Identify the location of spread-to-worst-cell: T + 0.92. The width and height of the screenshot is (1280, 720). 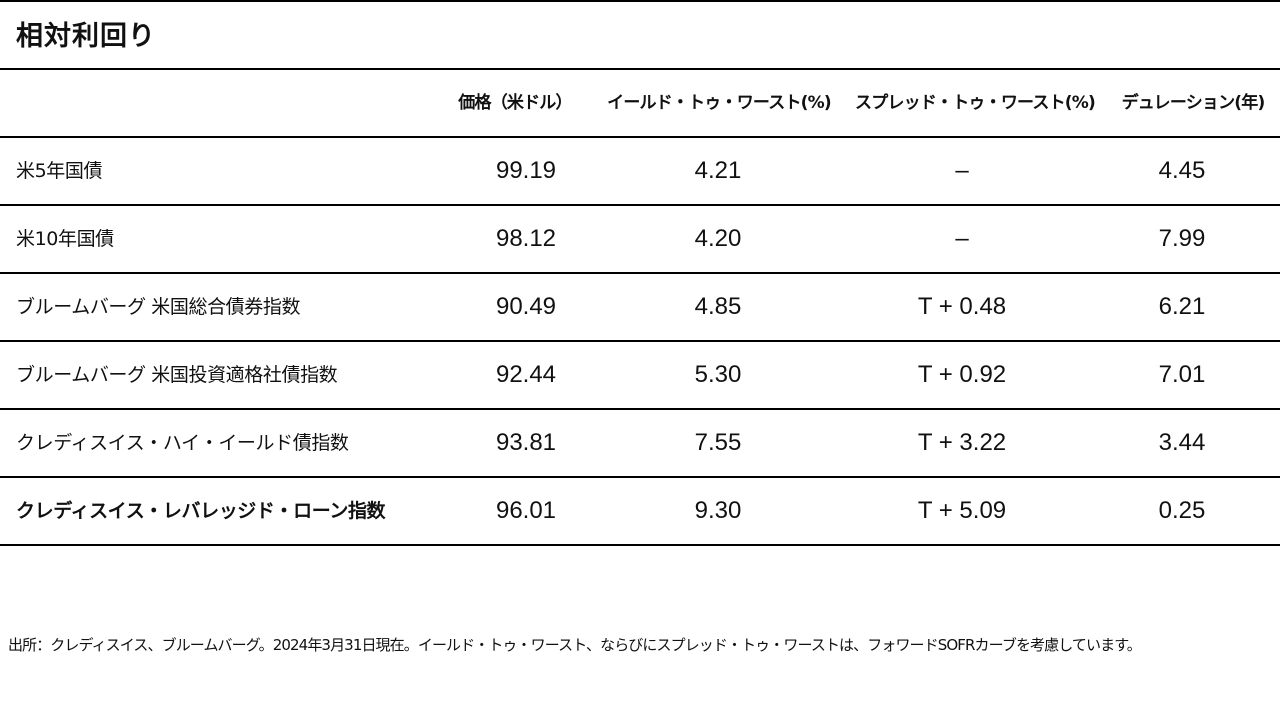
(962, 374).